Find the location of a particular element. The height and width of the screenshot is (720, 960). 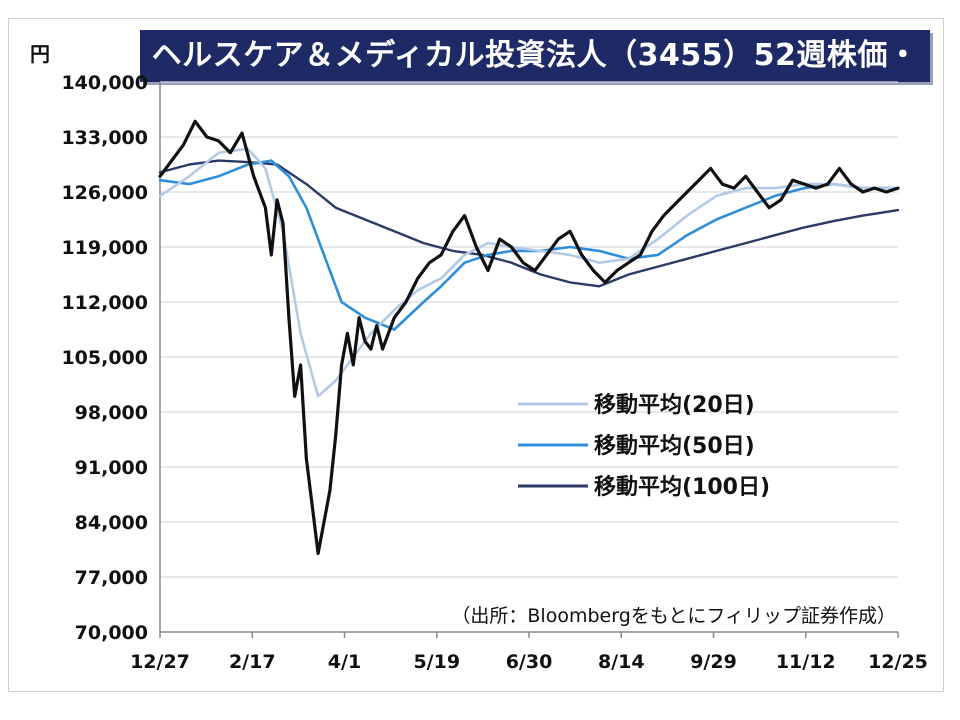

x-tick-label: 8/14 is located at coordinates (621, 662).